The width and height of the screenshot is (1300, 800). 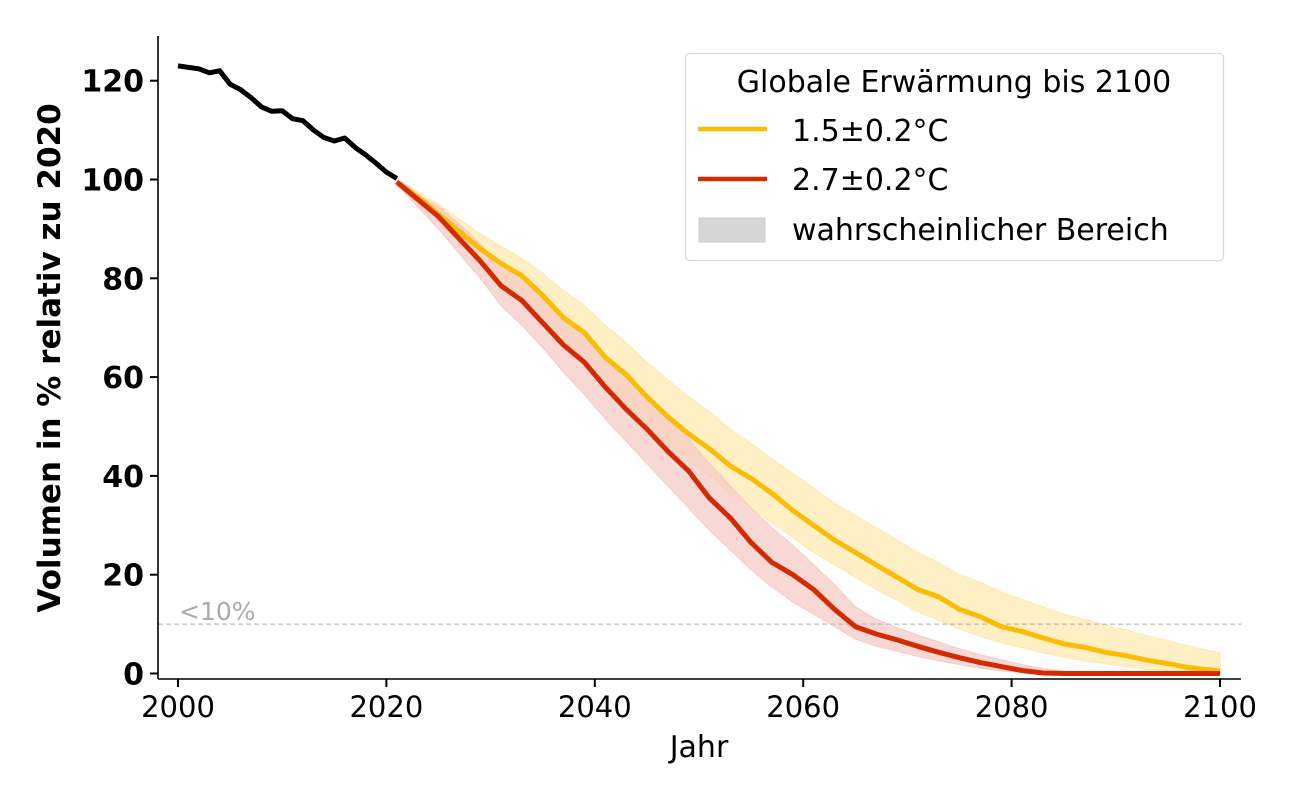 What do you see at coordinates (217, 611) in the screenshot?
I see `reference-line-label: <10%` at bounding box center [217, 611].